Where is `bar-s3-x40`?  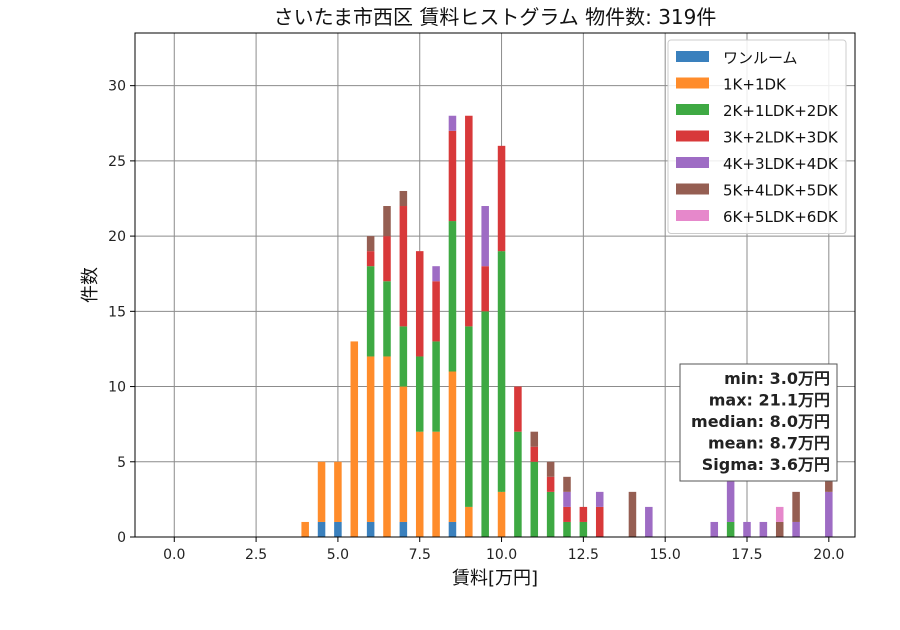 bar-s3-x40 is located at coordinates (599, 521).